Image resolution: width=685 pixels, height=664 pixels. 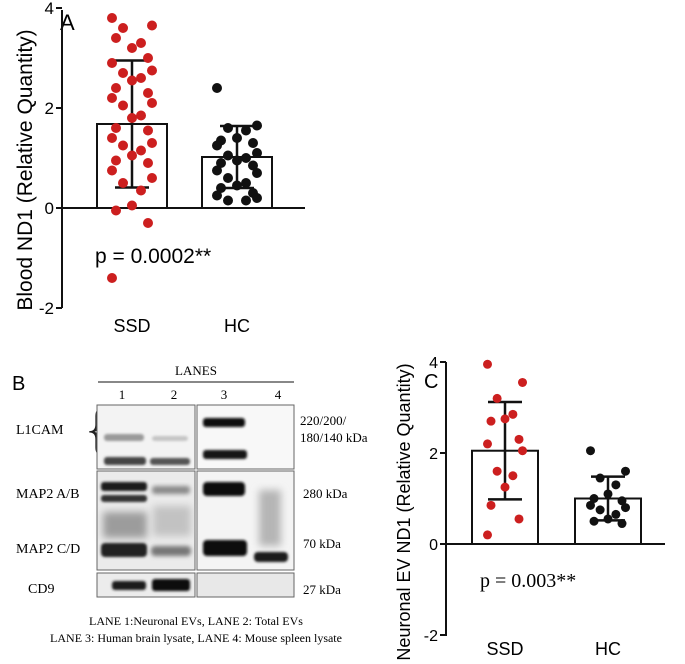 What do you see at coordinates (322, 543) in the screenshot?
I see `kda-label-70: 70 kDa` at bounding box center [322, 543].